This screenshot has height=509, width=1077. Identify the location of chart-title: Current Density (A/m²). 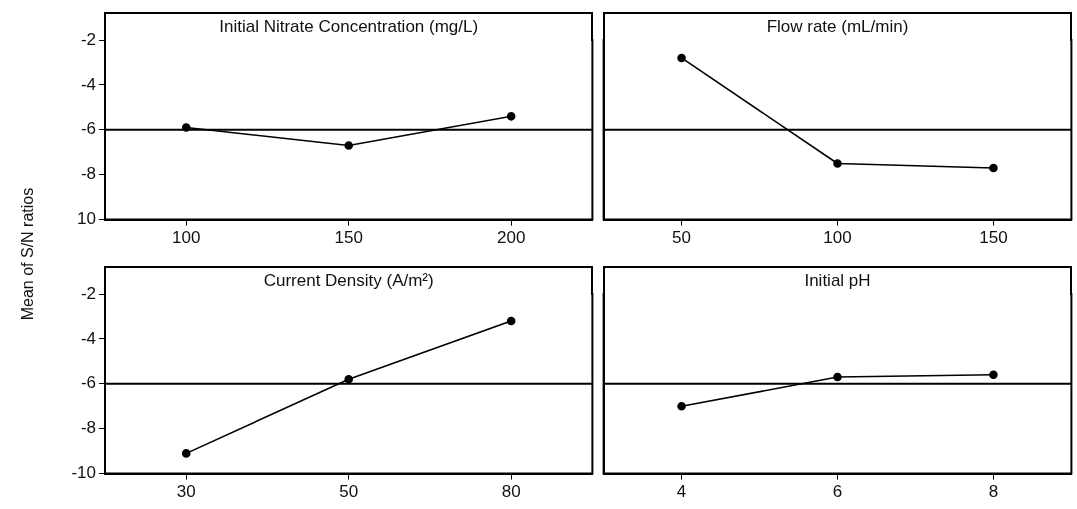
(349, 280).